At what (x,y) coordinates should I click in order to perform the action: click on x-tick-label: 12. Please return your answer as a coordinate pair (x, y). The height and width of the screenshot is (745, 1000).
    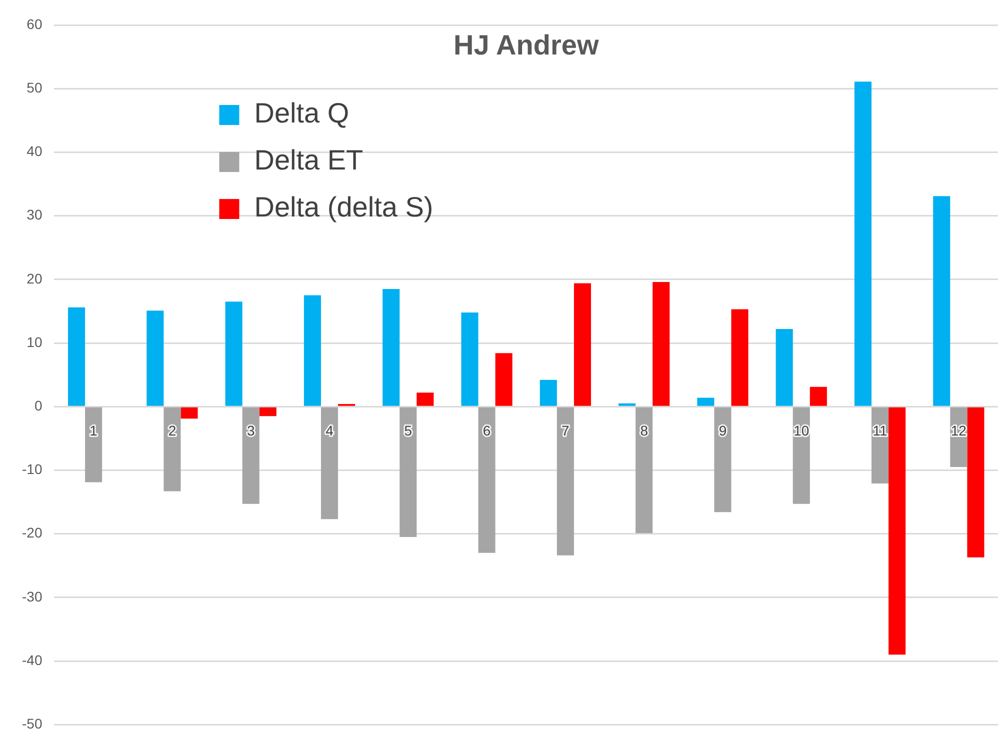
    Looking at the image, I should click on (958, 430).